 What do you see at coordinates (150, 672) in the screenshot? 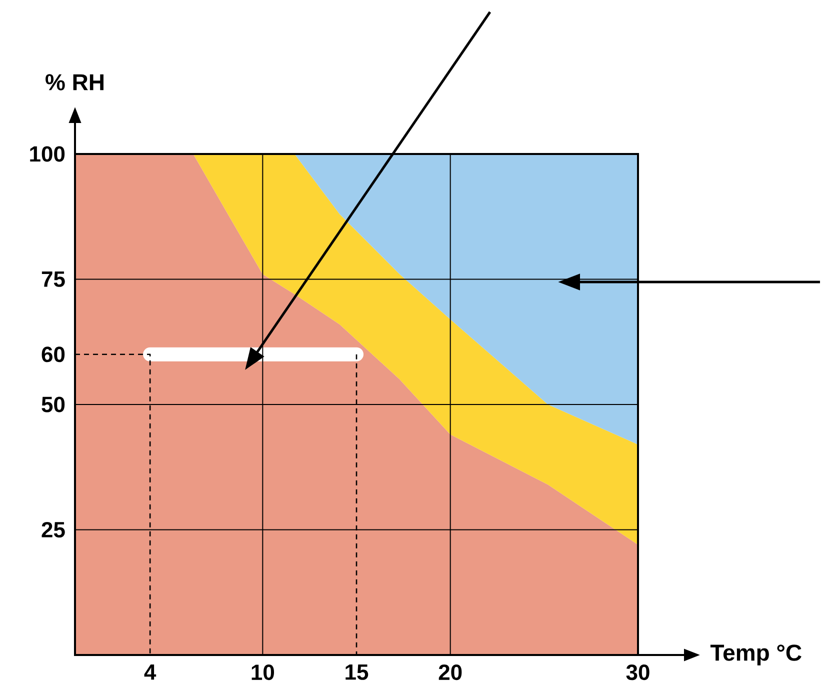
I see `x-tick-label: 4` at bounding box center [150, 672].